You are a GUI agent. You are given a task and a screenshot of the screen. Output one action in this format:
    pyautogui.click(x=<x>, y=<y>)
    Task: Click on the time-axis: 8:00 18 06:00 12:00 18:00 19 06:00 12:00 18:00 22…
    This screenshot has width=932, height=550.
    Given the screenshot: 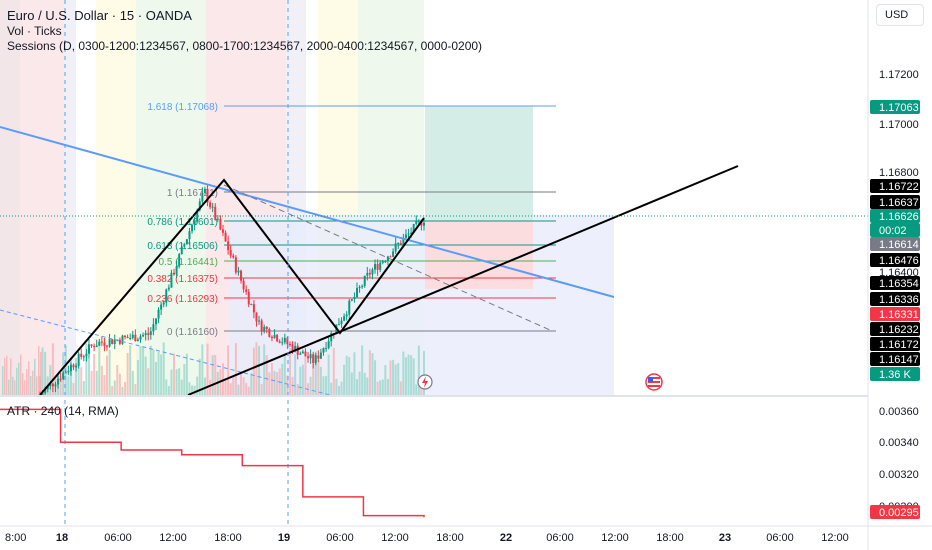 What is the action you would take?
    pyautogui.click(x=427, y=538)
    